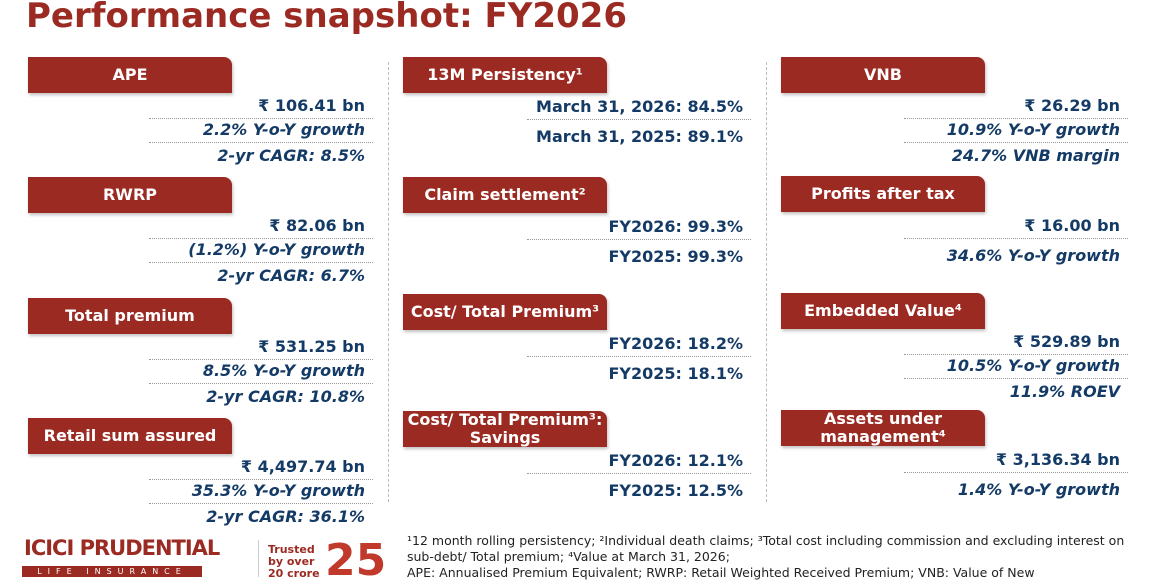 This screenshot has height=586, width=1150. Describe the element at coordinates (258, 558) in the screenshot. I see `divider` at that location.